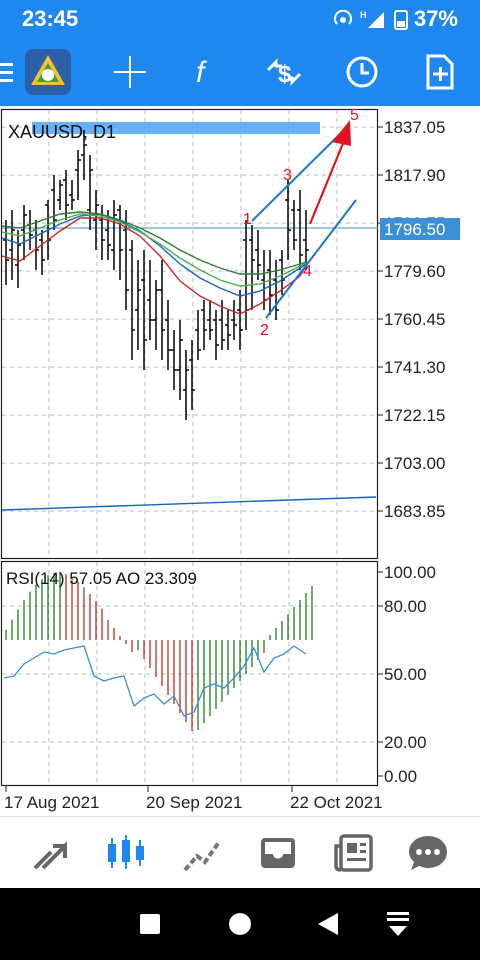  I want to click on price-tick-label: 1817.90, so click(414, 175).